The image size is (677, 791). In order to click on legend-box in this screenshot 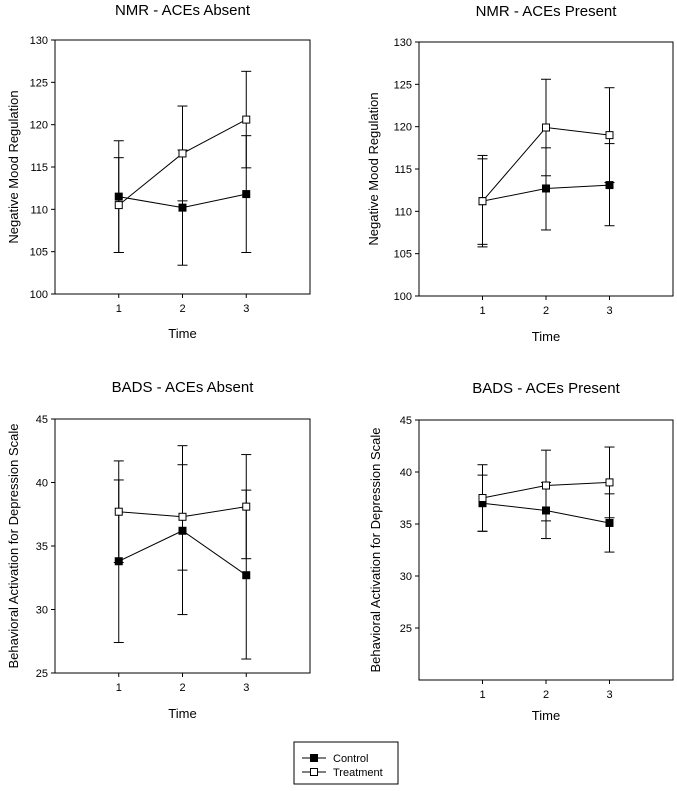, I will do `click(346, 763)`.